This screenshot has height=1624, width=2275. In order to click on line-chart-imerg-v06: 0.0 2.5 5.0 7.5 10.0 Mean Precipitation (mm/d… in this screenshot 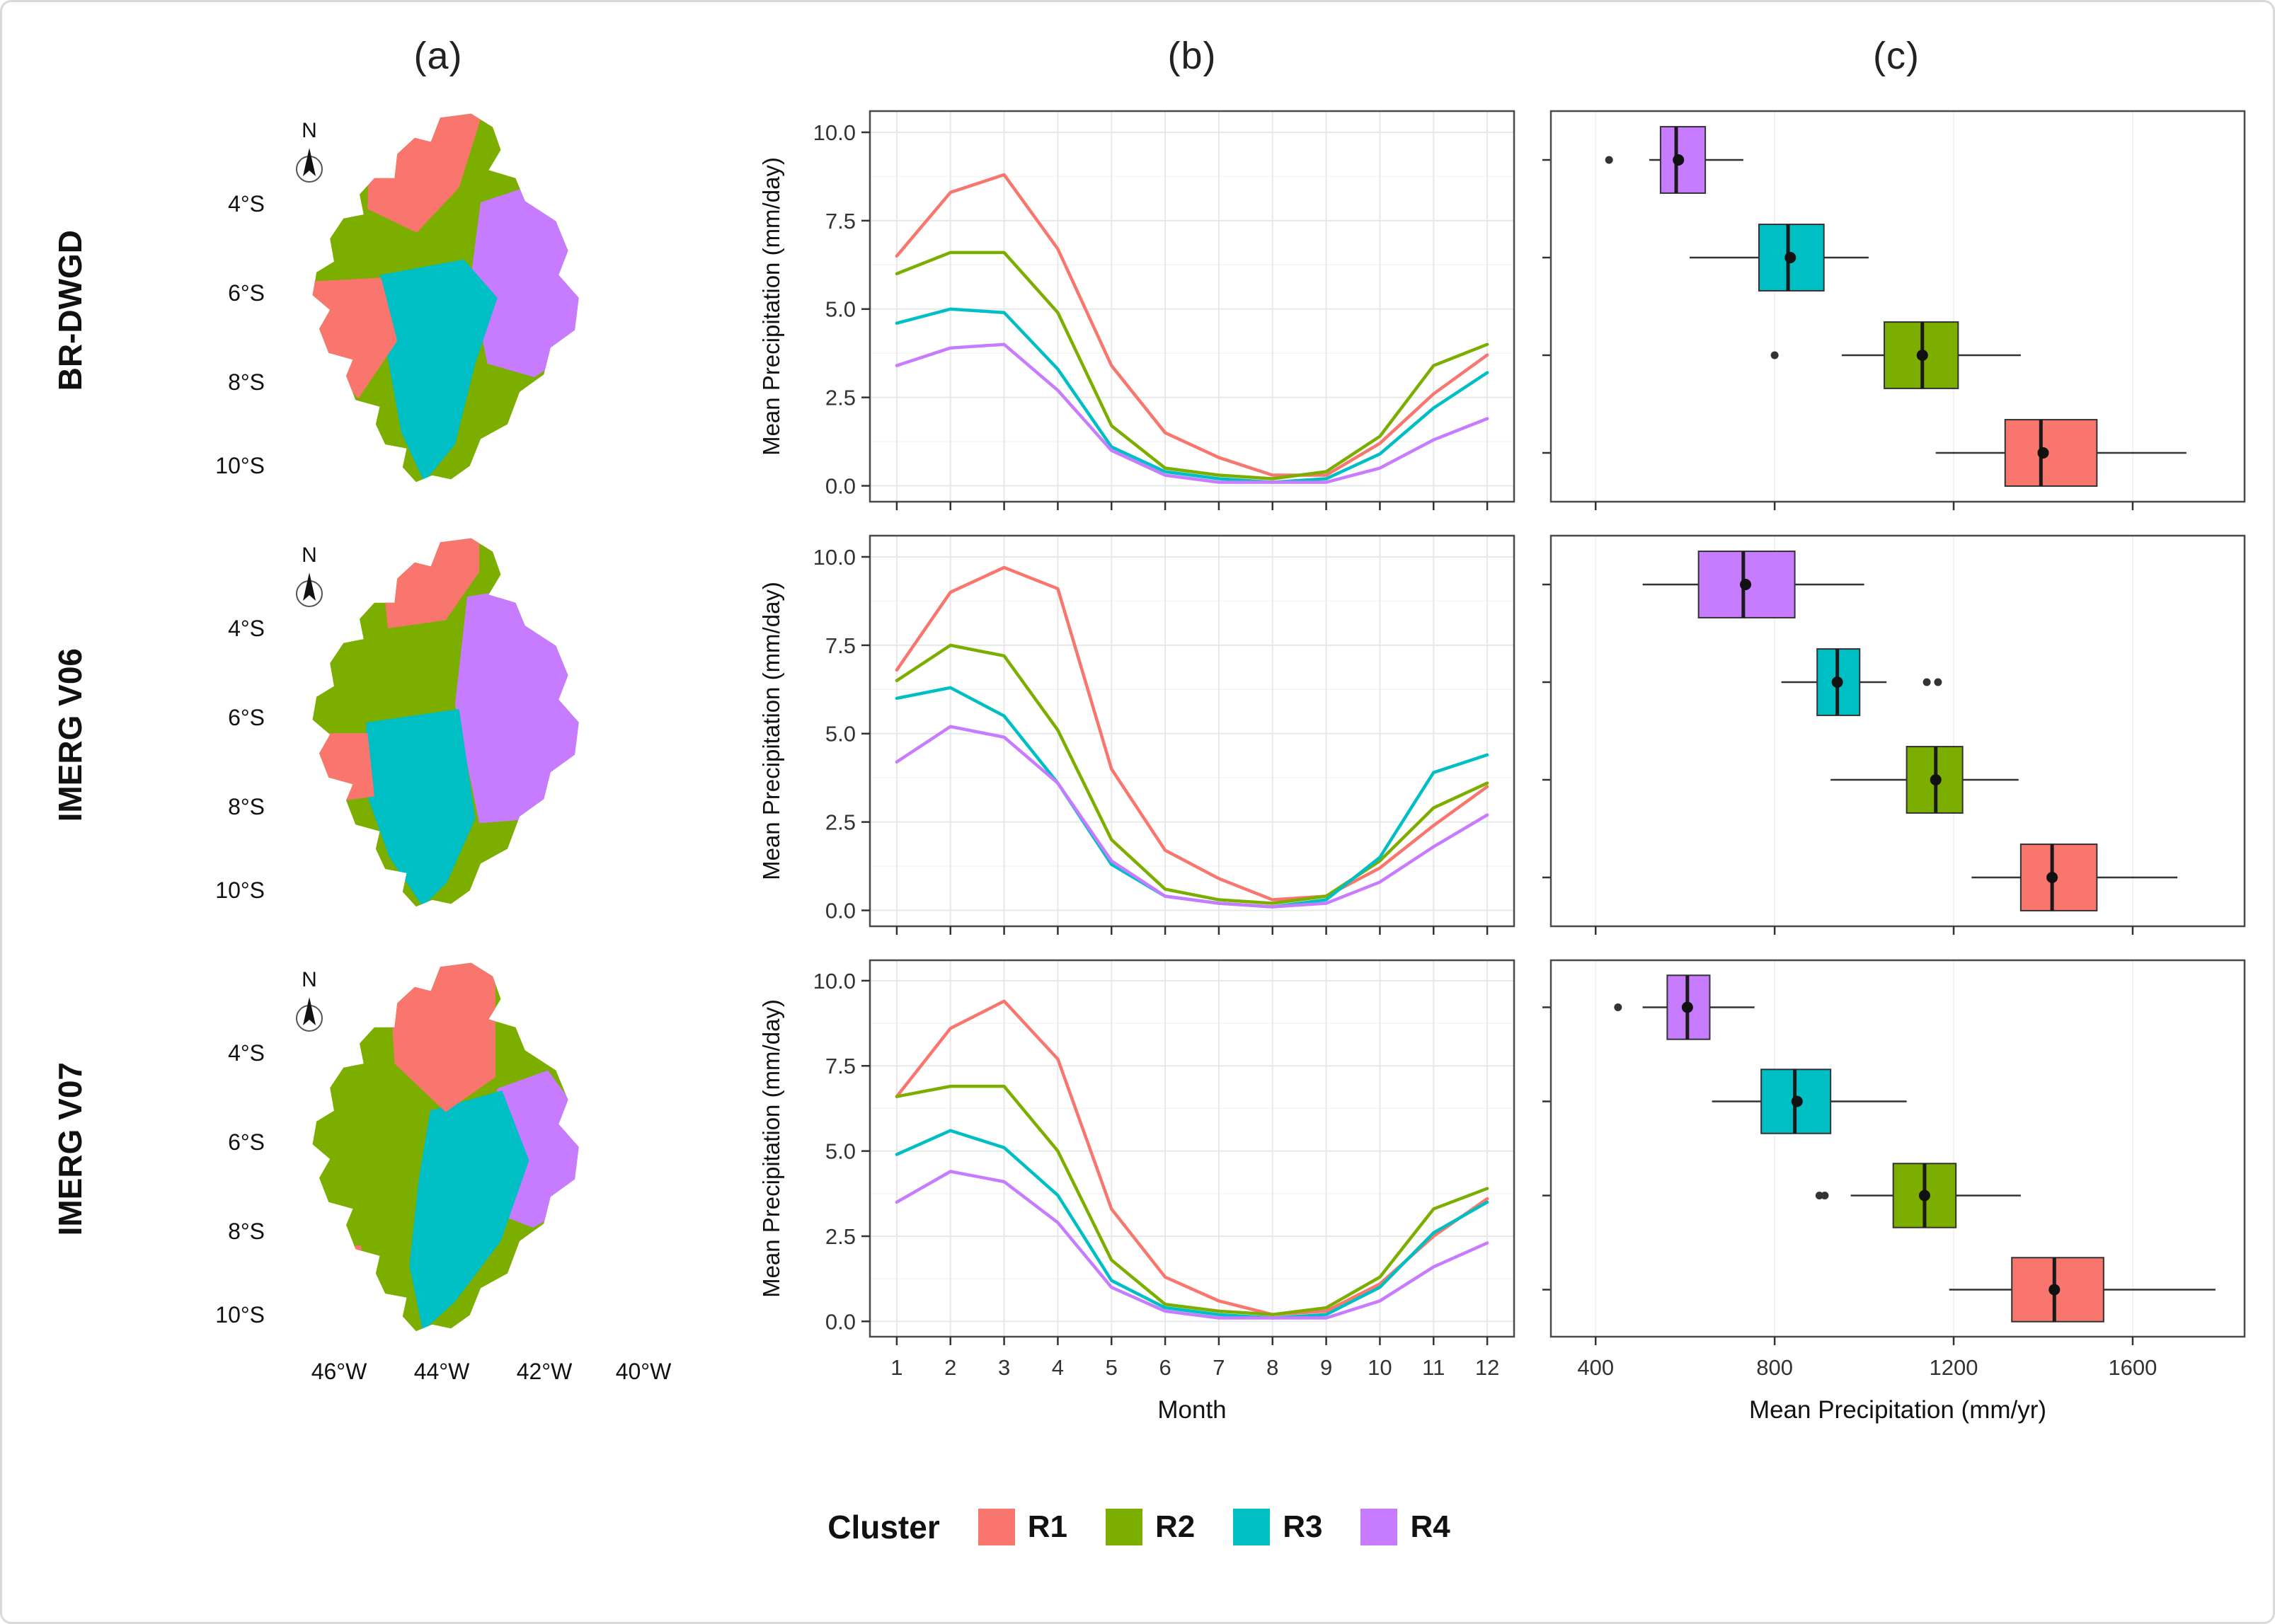, I will do `click(1139, 735)`.